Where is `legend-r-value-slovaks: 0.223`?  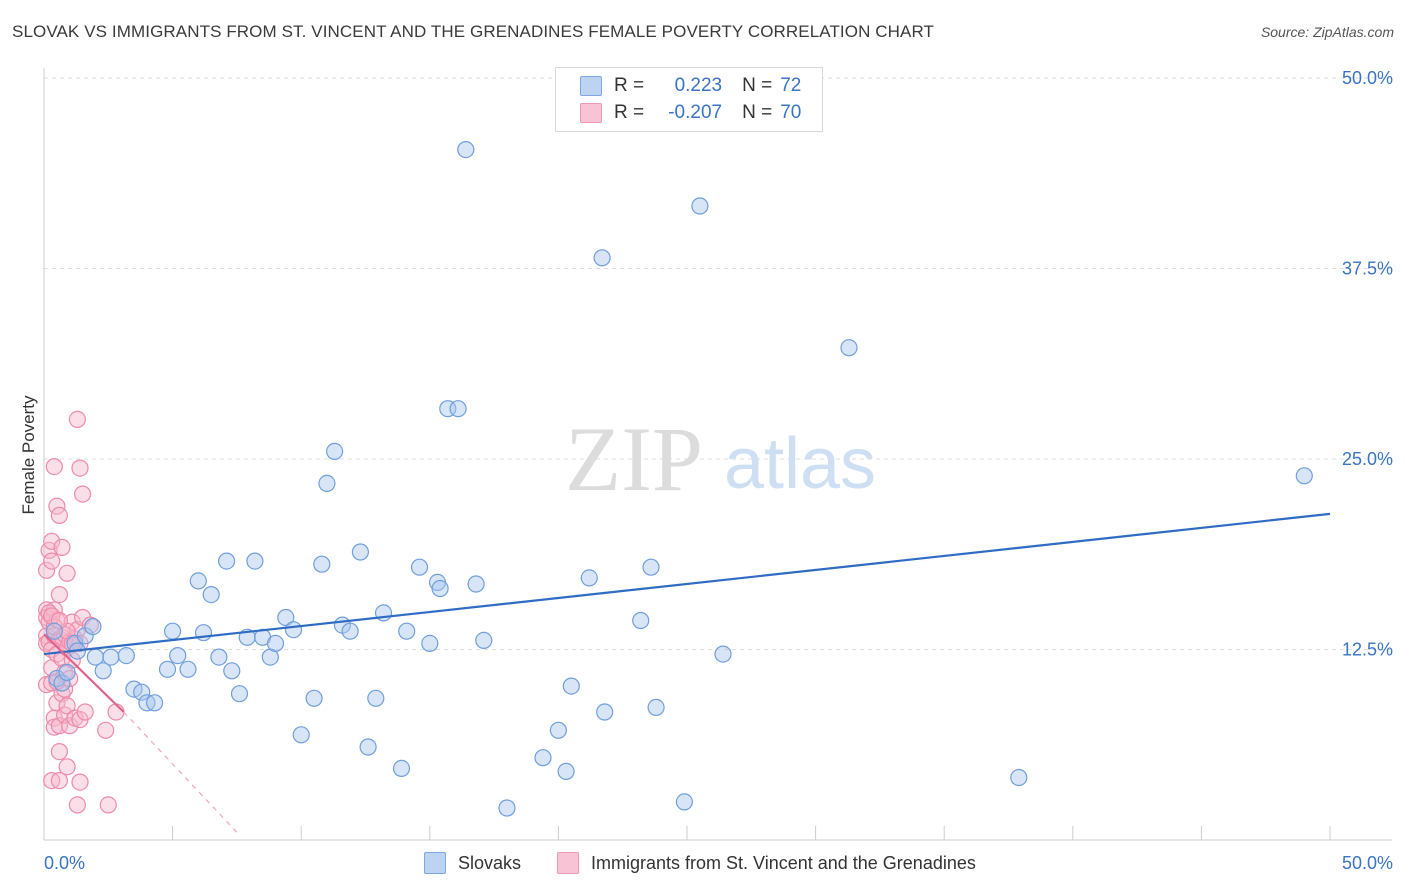 legend-r-value-slovaks: 0.223 is located at coordinates (698, 85).